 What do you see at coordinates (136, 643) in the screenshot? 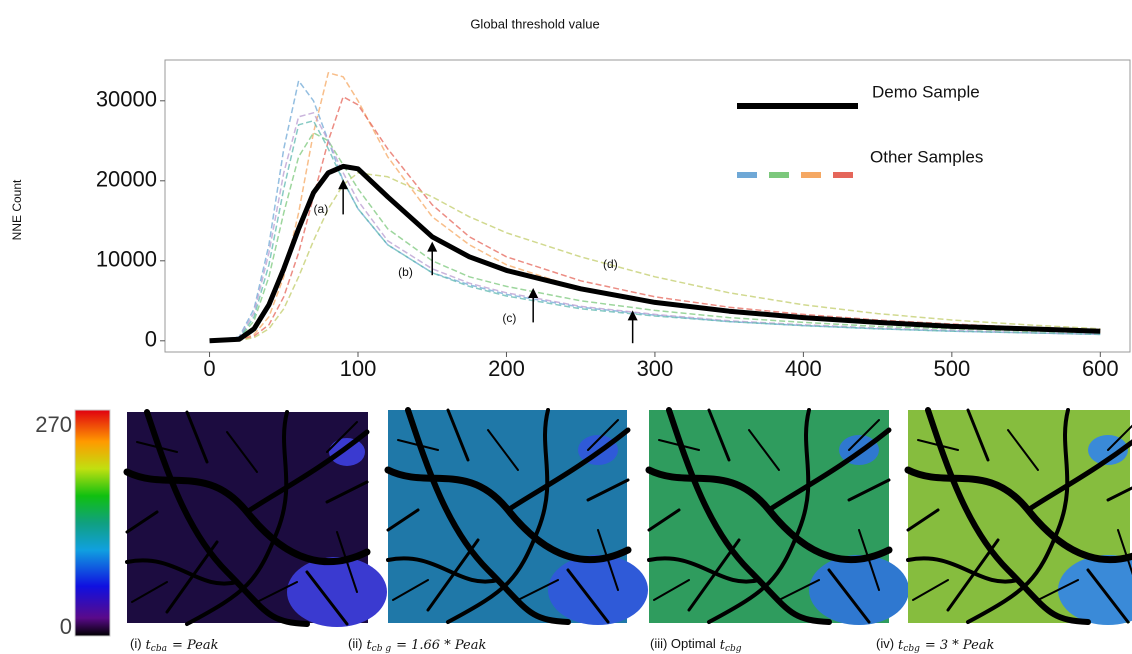
I see `caption-label: (i)` at bounding box center [136, 643].